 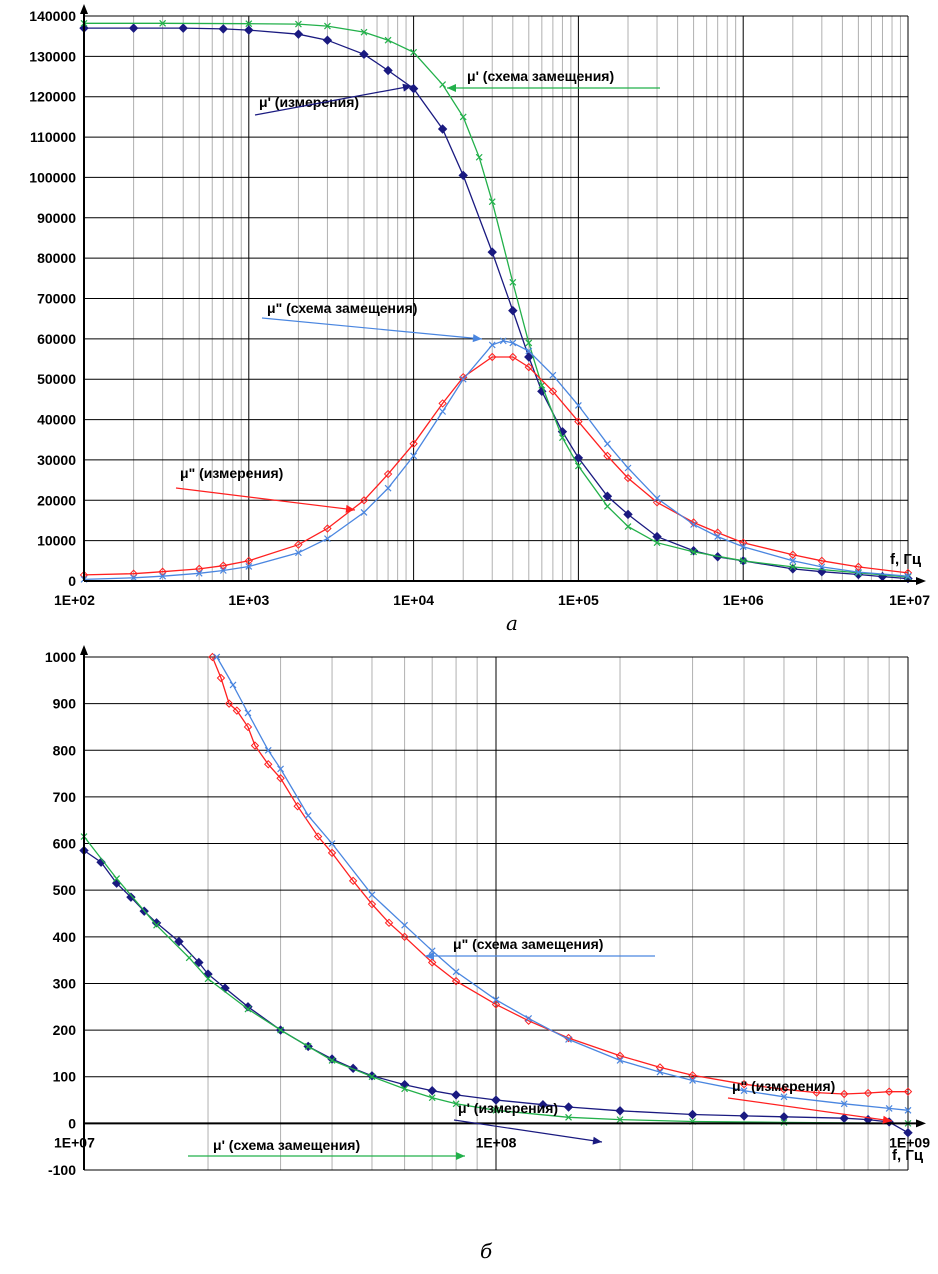 I want to click on y-tick-label: 40000, so click(x=56, y=420).